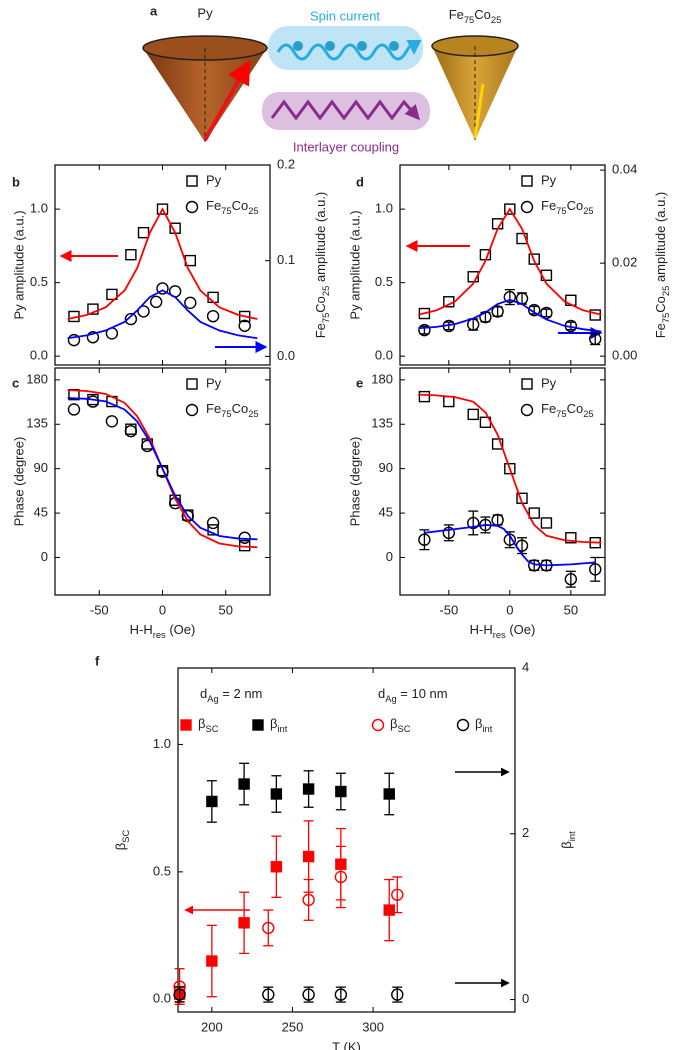 This screenshot has height=1050, width=685. Describe the element at coordinates (330, 84) in the screenshot. I see `diagram` at that location.